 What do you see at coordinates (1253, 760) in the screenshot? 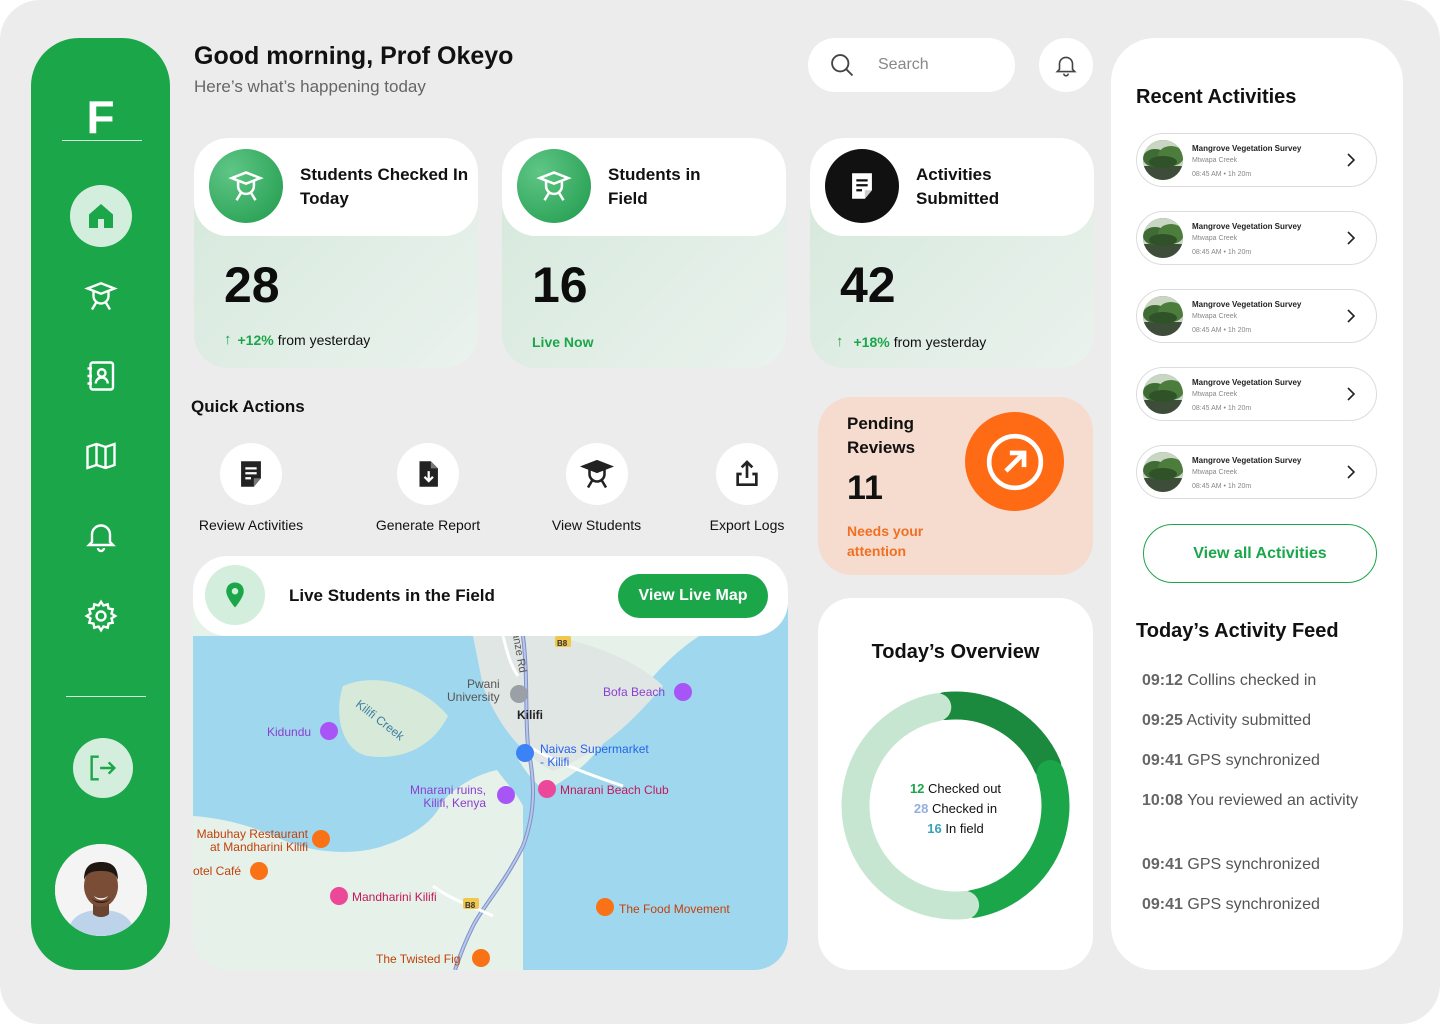
I see `feed-text: GPS synchronized` at bounding box center [1253, 760].